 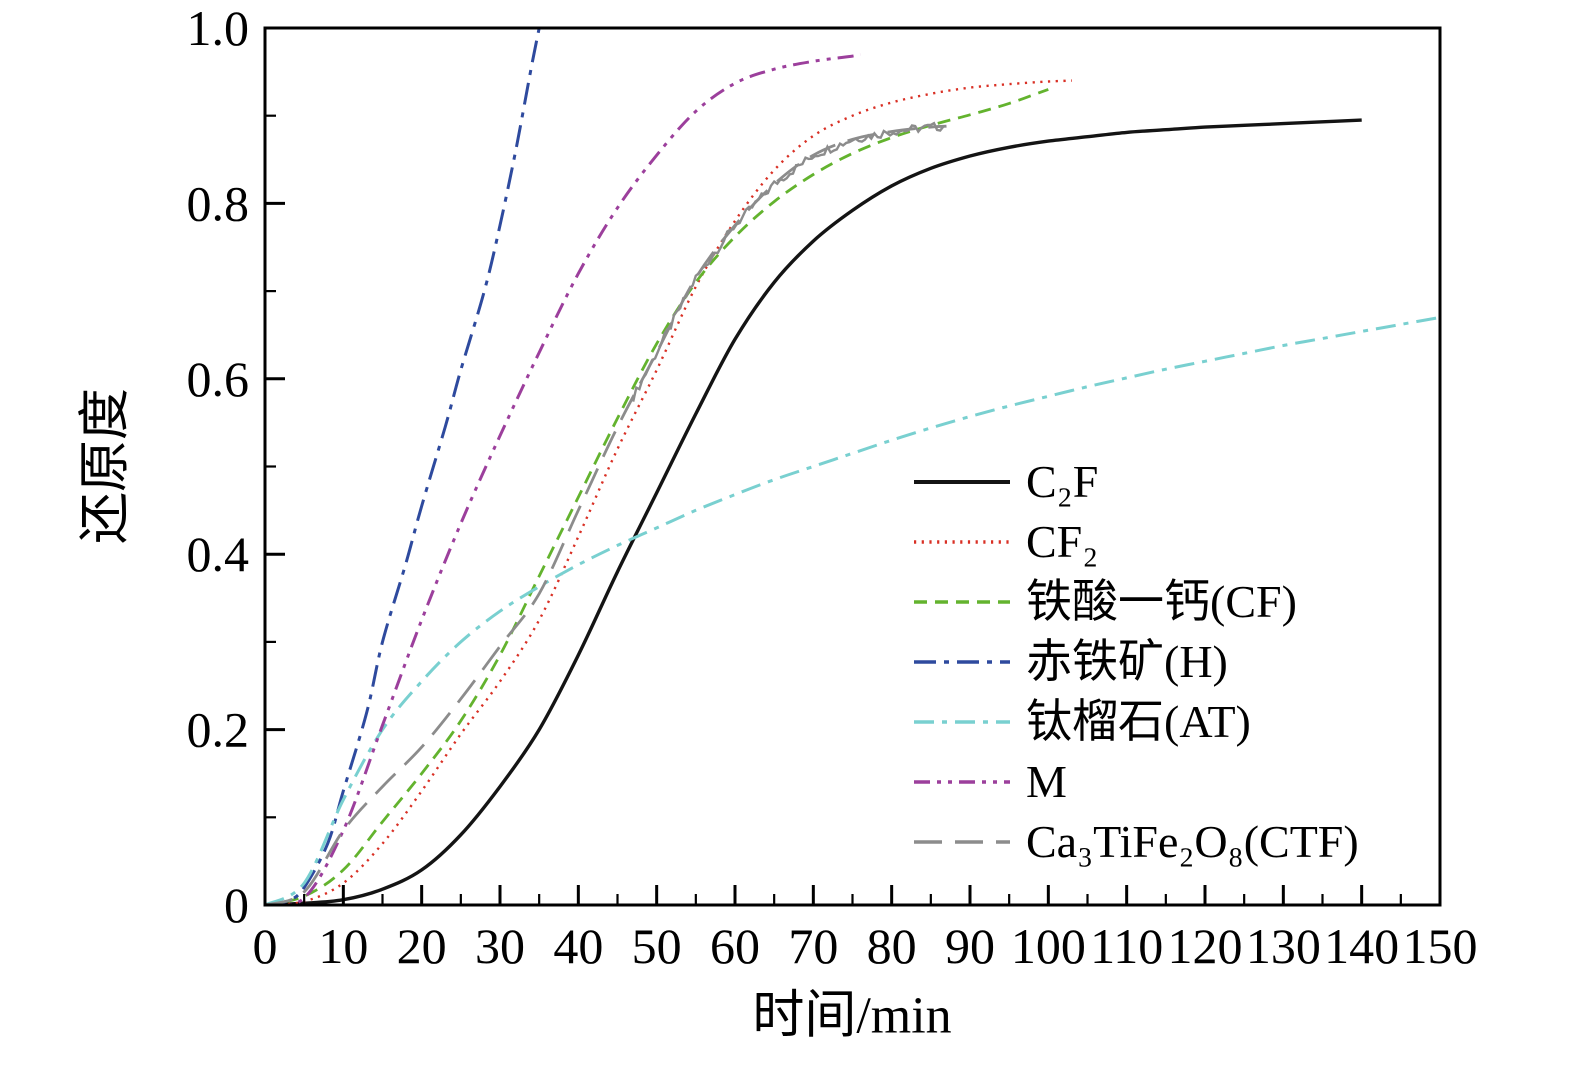 I want to click on x-tick-label: 130, so click(x=1283, y=946).